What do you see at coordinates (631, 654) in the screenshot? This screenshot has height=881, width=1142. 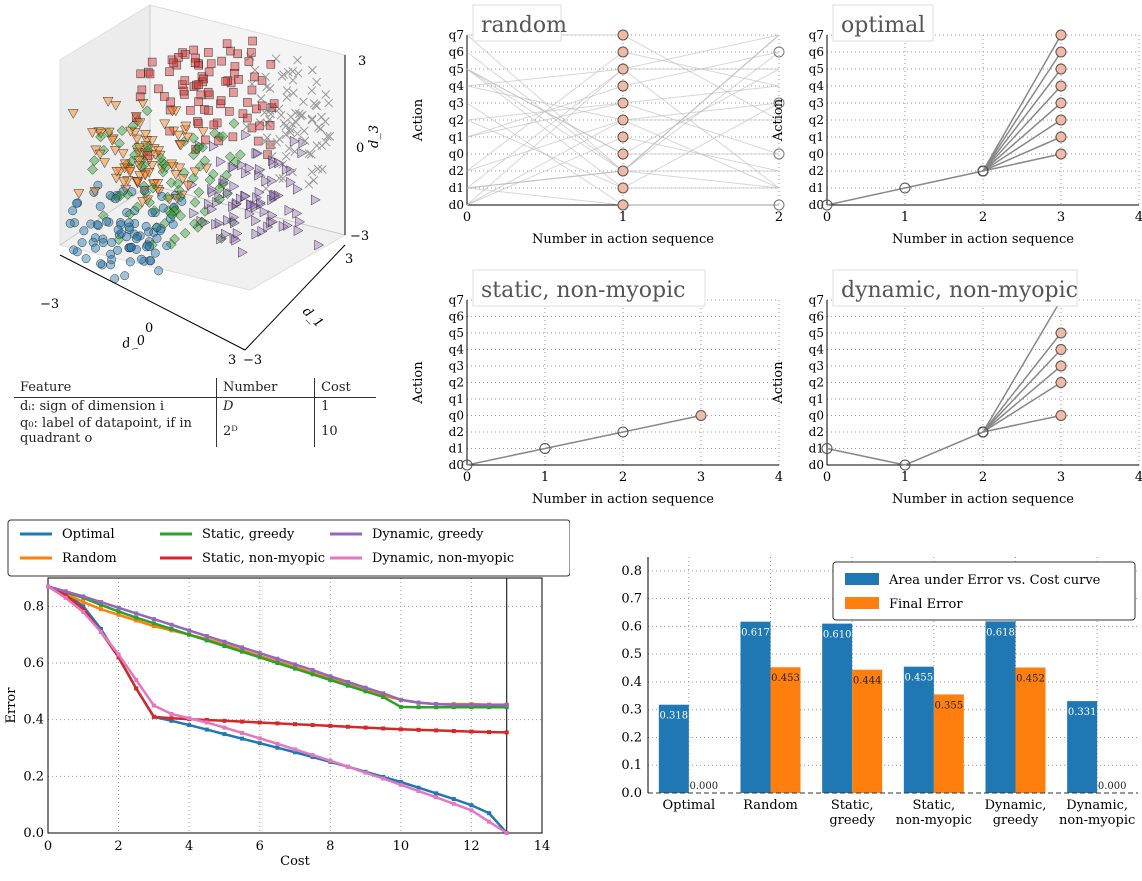 I see `y-tick-label: 0.5` at bounding box center [631, 654].